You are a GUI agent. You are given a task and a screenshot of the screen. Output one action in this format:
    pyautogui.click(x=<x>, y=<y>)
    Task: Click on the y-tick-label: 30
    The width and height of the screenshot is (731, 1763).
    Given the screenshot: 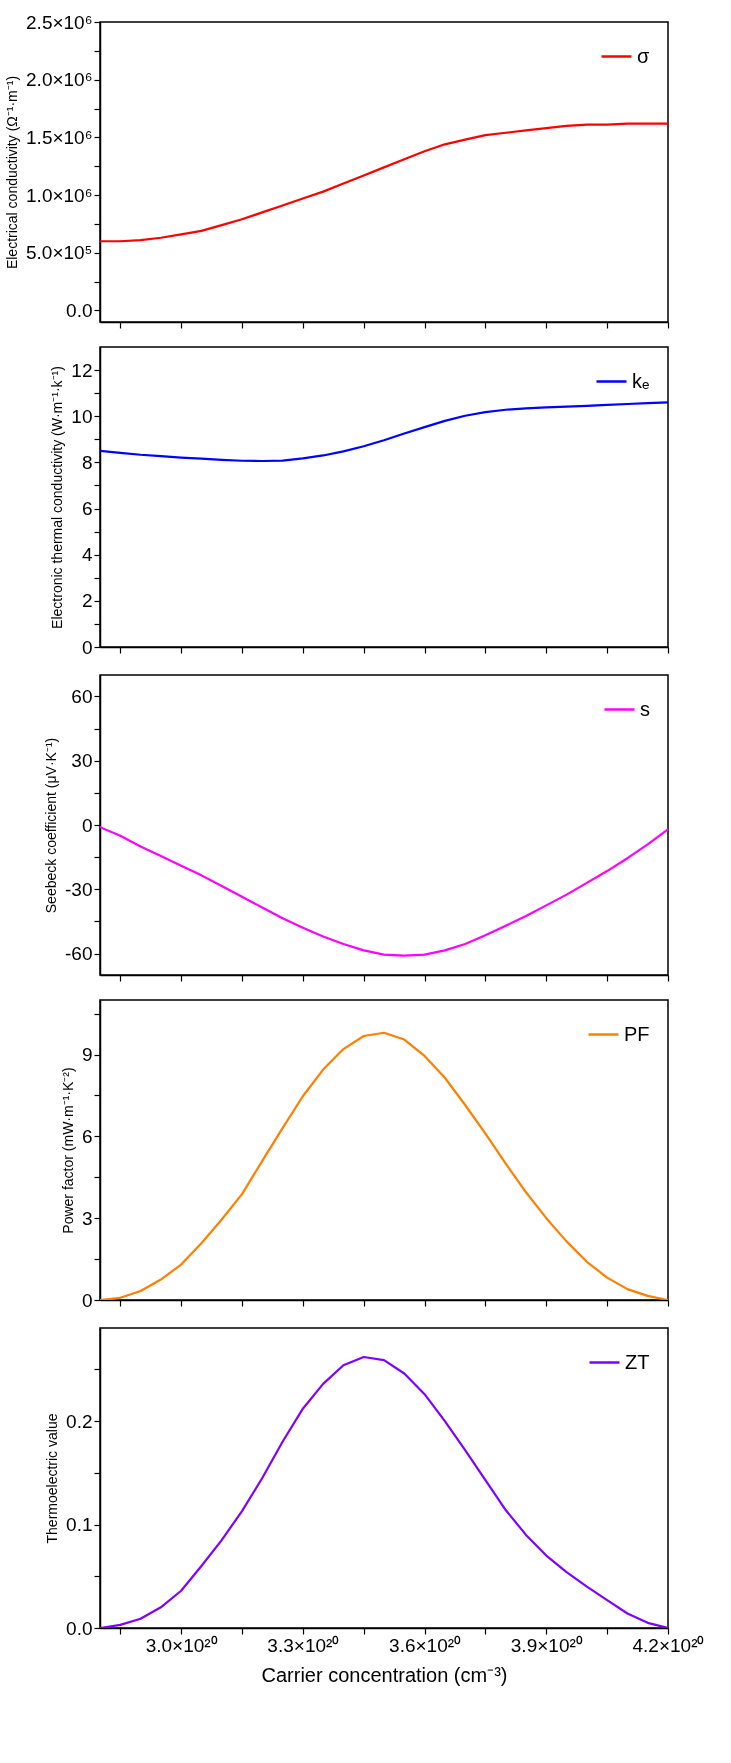 What is the action you would take?
    pyautogui.click(x=82, y=761)
    